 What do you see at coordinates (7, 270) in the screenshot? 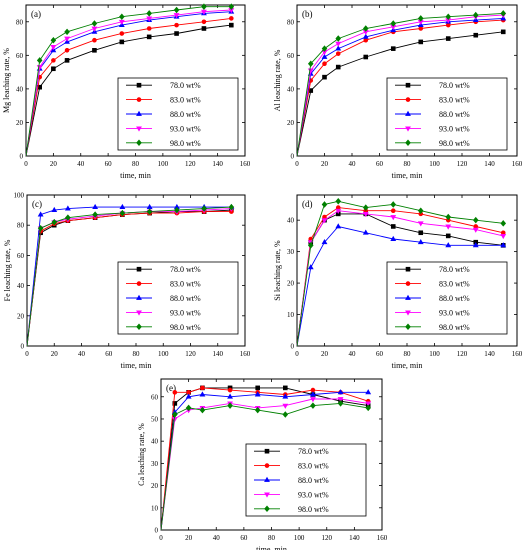
I see `y-axis-label: Fe leaching rate, %` at bounding box center [7, 270].